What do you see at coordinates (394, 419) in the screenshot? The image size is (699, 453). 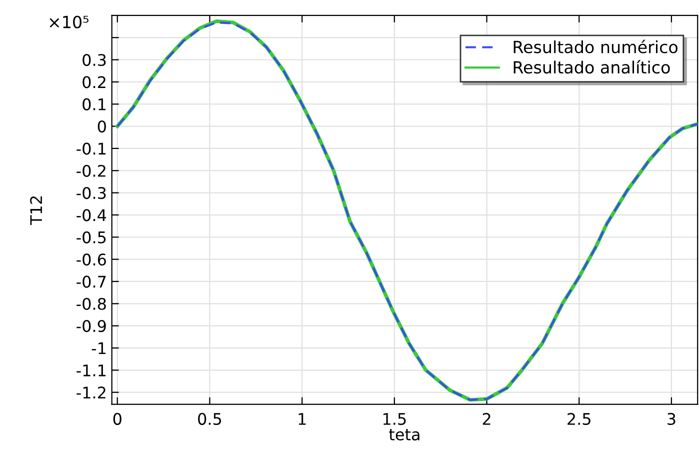 I see `x-tick-label: 1.5` at bounding box center [394, 419].